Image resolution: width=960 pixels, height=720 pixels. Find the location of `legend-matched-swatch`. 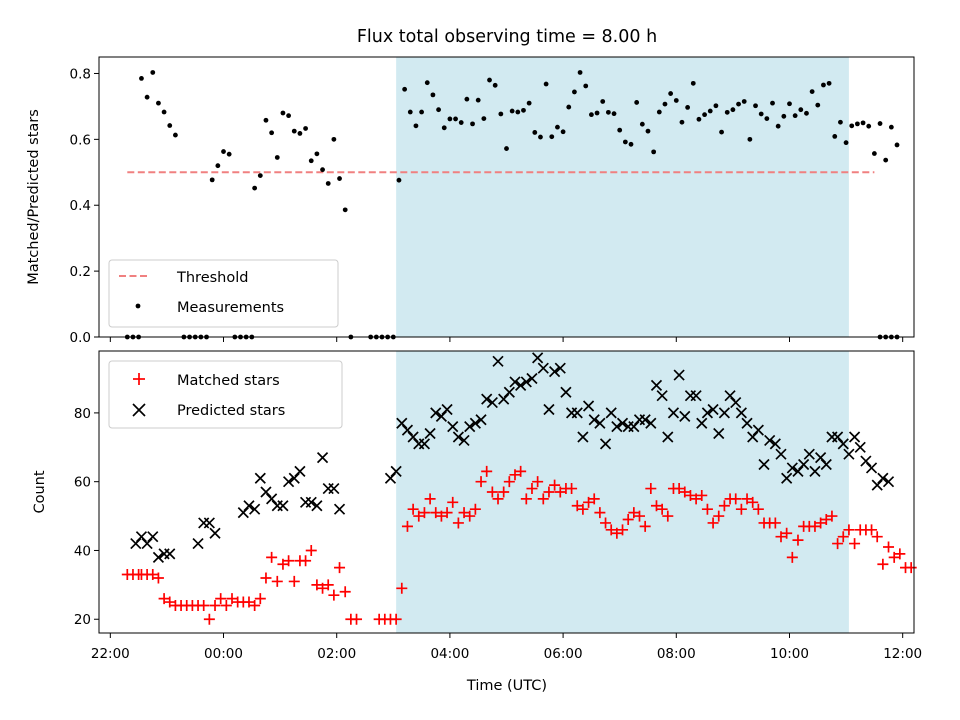

legend-matched-swatch is located at coordinates (139, 379).